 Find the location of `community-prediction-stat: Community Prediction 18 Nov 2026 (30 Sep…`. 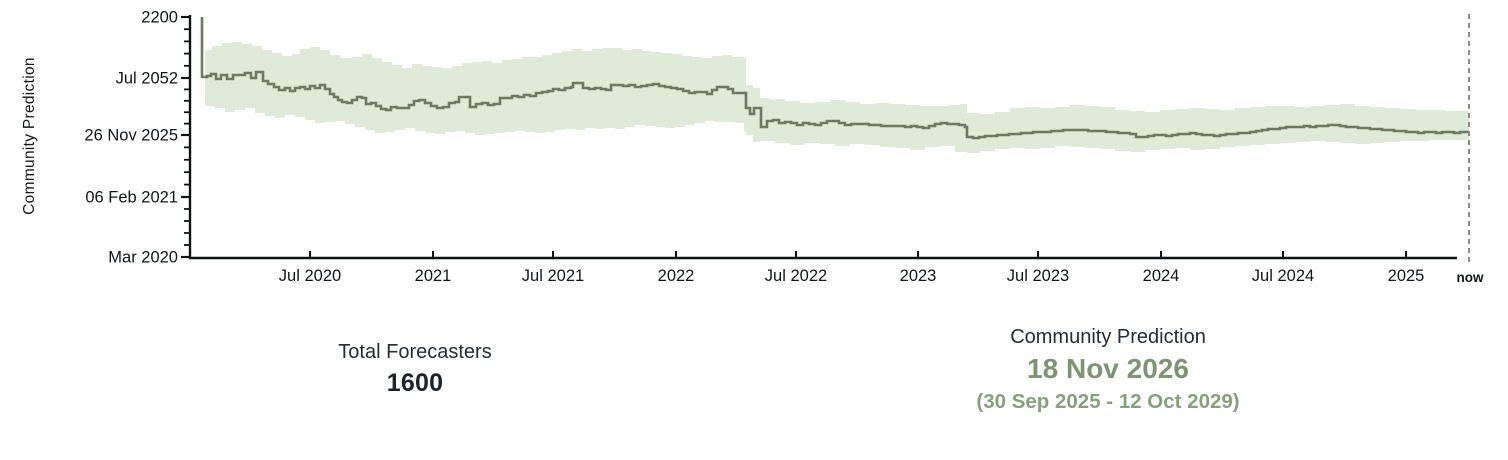

community-prediction-stat: Community Prediction 18 Nov 2026 (30 Sep… is located at coordinates (1107, 370).